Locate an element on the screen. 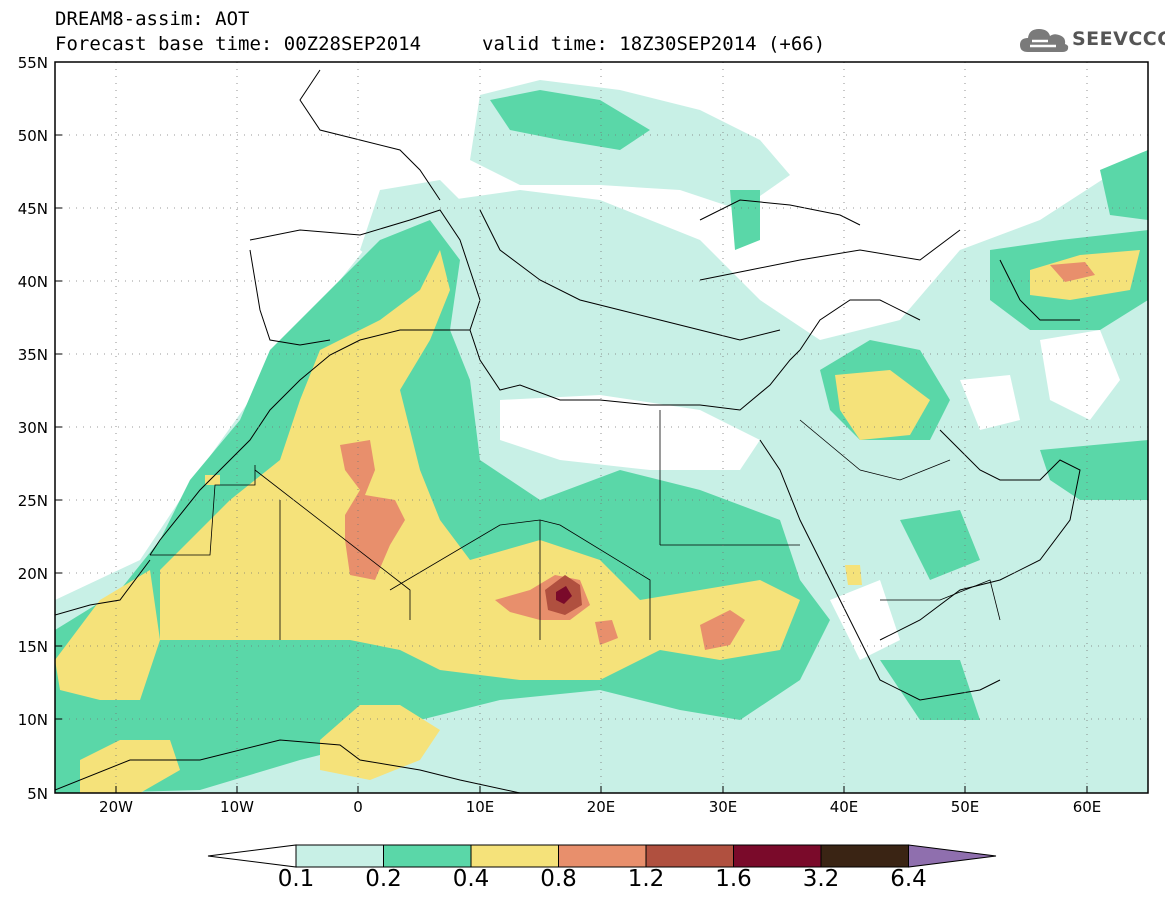 Image resolution: width=1165 pixels, height=905 pixels. lon-label: 50E is located at coordinates (965, 807).